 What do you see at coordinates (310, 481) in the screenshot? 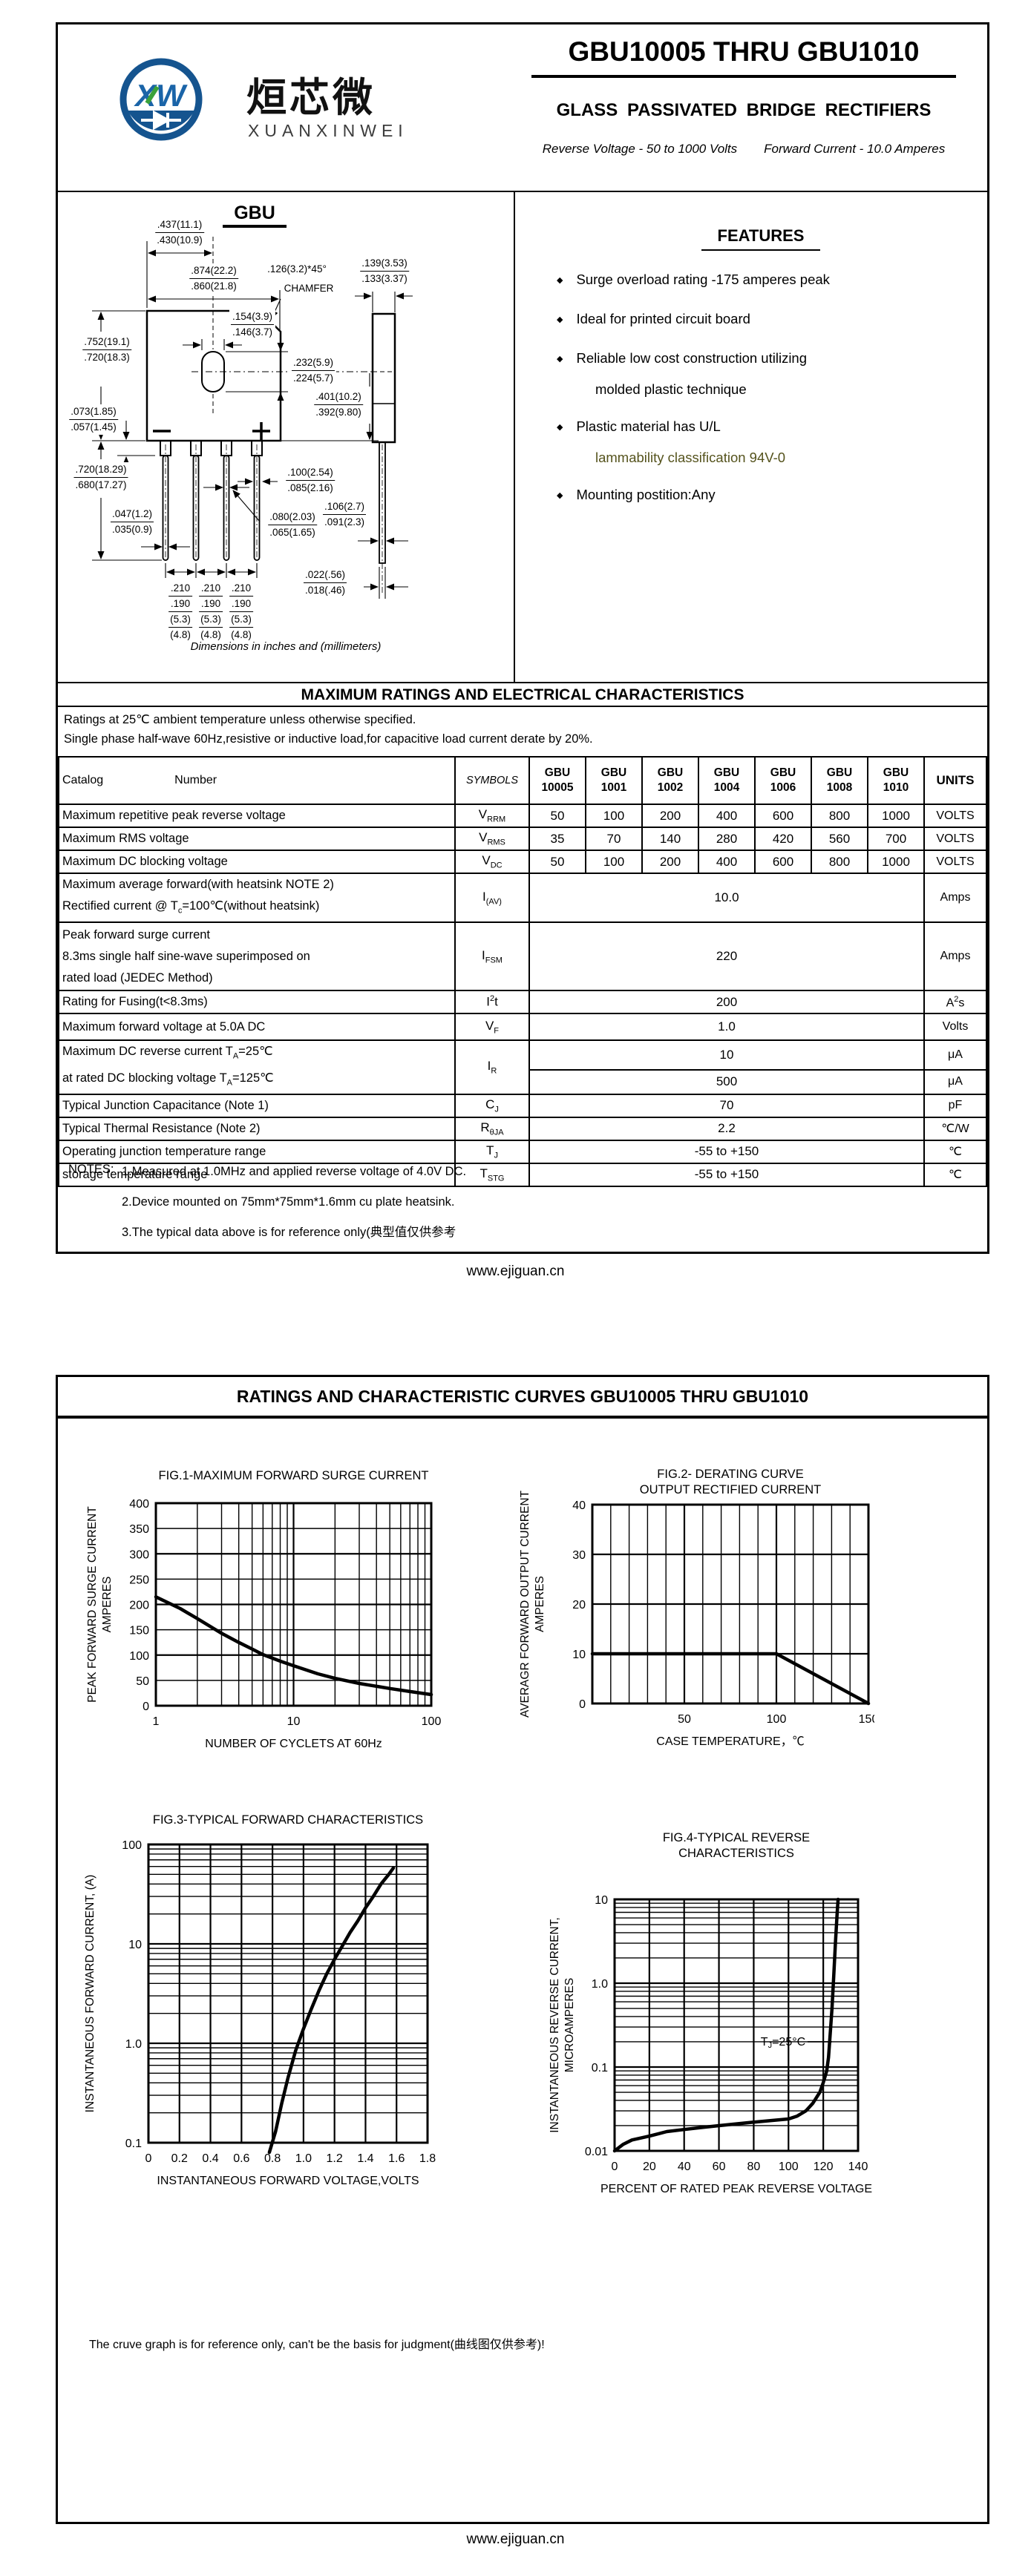
I see `dimension-label: .100(2.54) .085(2.16)` at bounding box center [310, 481].